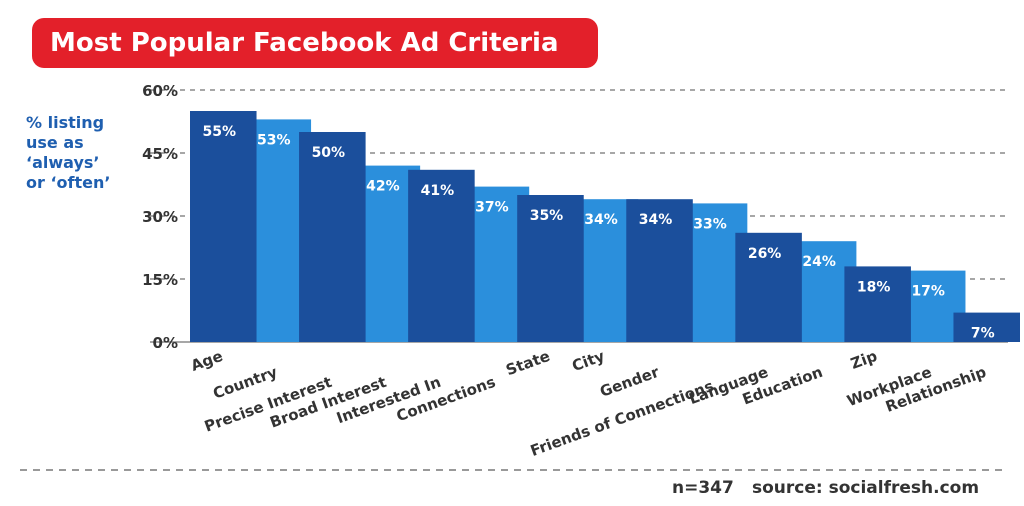 The height and width of the screenshot is (506, 1024). Describe the element at coordinates (383, 187) in the screenshot. I see `data-label: 42%` at that location.